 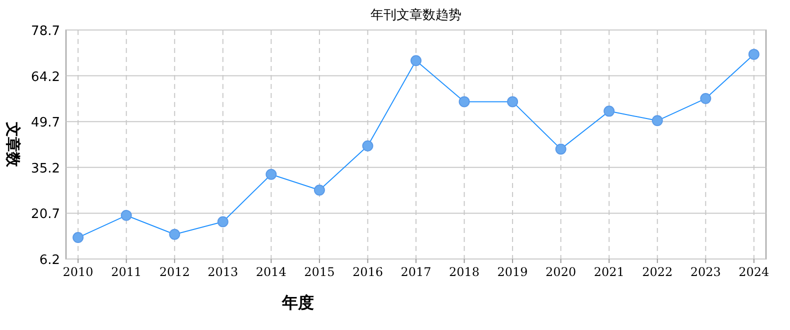 I want to click on x-tick-label: 2023, so click(x=705, y=272).